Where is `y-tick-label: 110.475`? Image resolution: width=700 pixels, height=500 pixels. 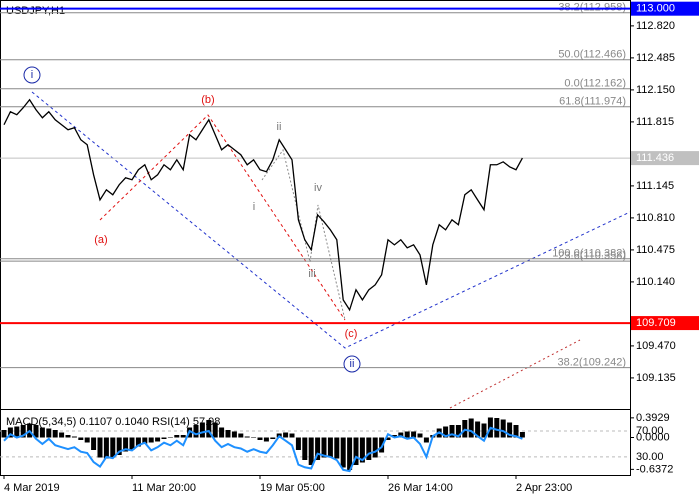
y-tick-label: 110.475 is located at coordinates (655, 250).